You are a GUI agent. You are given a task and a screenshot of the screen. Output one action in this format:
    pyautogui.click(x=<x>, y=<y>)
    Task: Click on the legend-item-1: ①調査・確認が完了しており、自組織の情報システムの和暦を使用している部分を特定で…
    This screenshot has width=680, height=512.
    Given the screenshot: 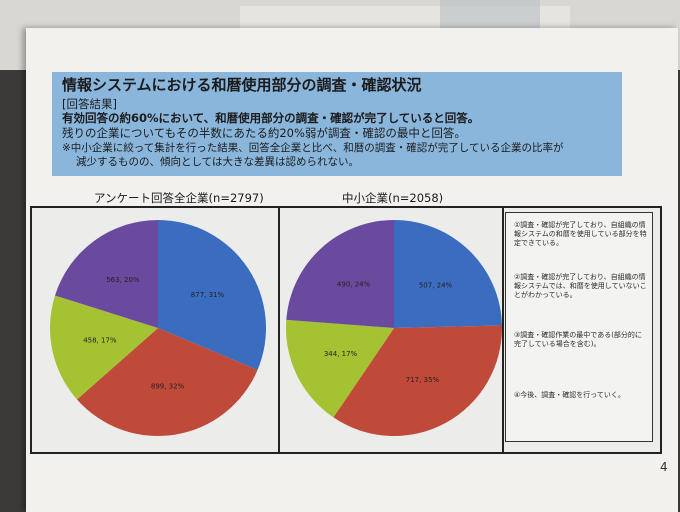 What is the action you would take?
    pyautogui.click(x=581, y=234)
    